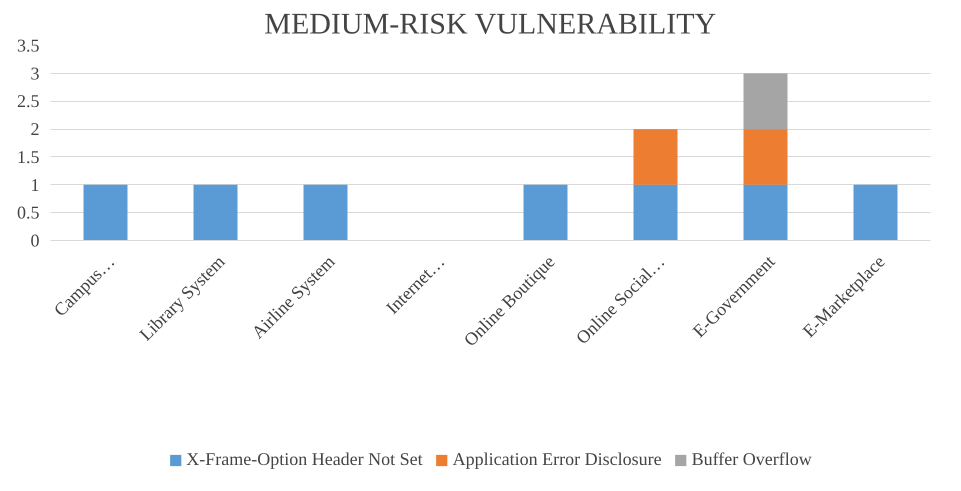  What do you see at coordinates (35, 129) in the screenshot?
I see `y-tick-label: 2` at bounding box center [35, 129].